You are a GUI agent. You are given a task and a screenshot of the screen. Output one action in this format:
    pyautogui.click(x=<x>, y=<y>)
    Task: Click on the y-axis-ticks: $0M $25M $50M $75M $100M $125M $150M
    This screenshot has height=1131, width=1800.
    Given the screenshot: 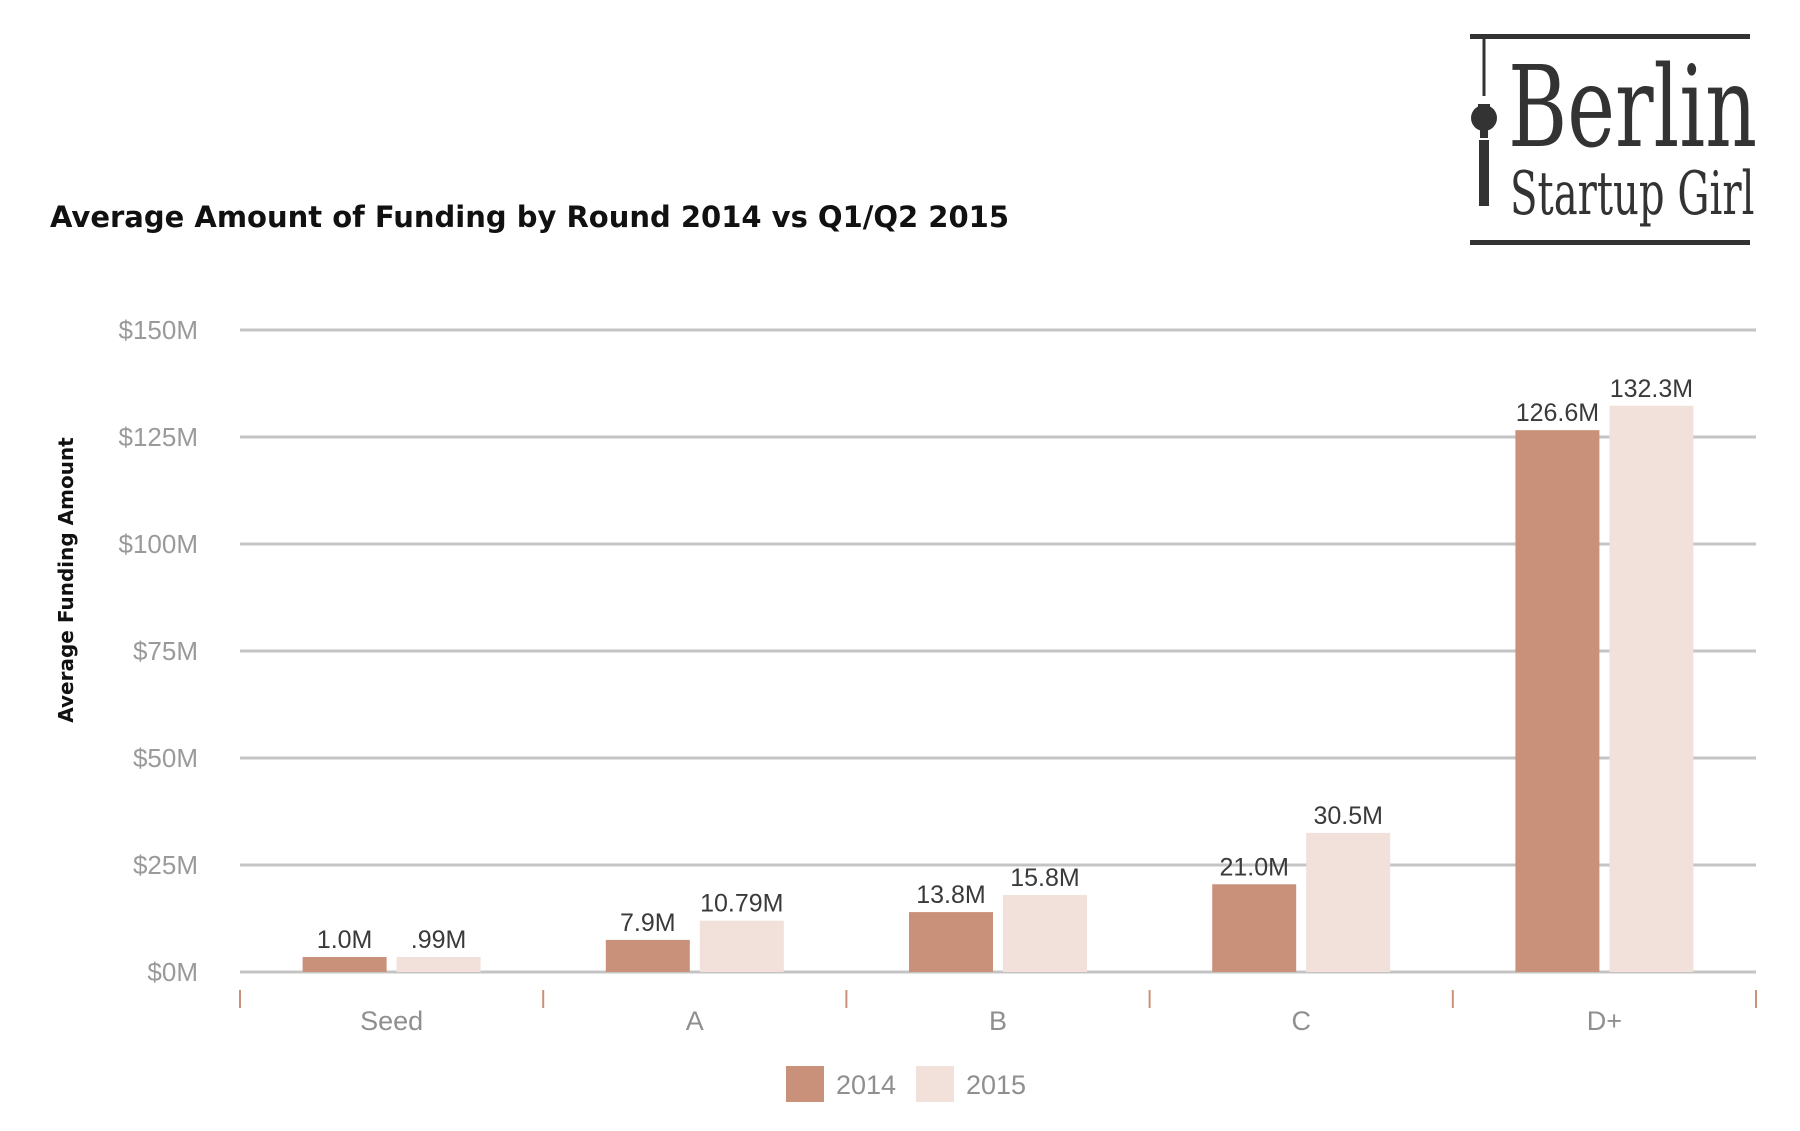 What is the action you would take?
    pyautogui.click(x=159, y=651)
    